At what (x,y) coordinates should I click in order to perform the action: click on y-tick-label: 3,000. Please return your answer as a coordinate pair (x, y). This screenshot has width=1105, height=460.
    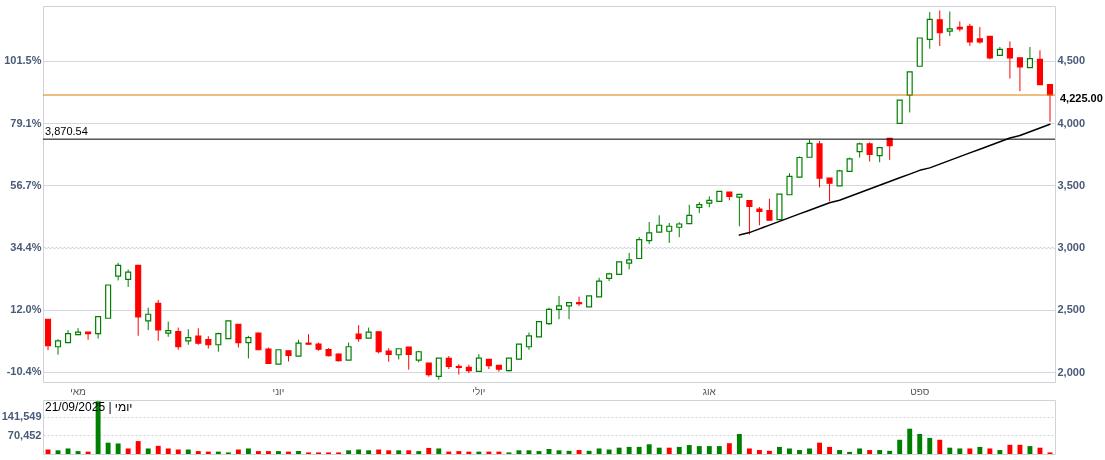
    Looking at the image, I should click on (1071, 247).